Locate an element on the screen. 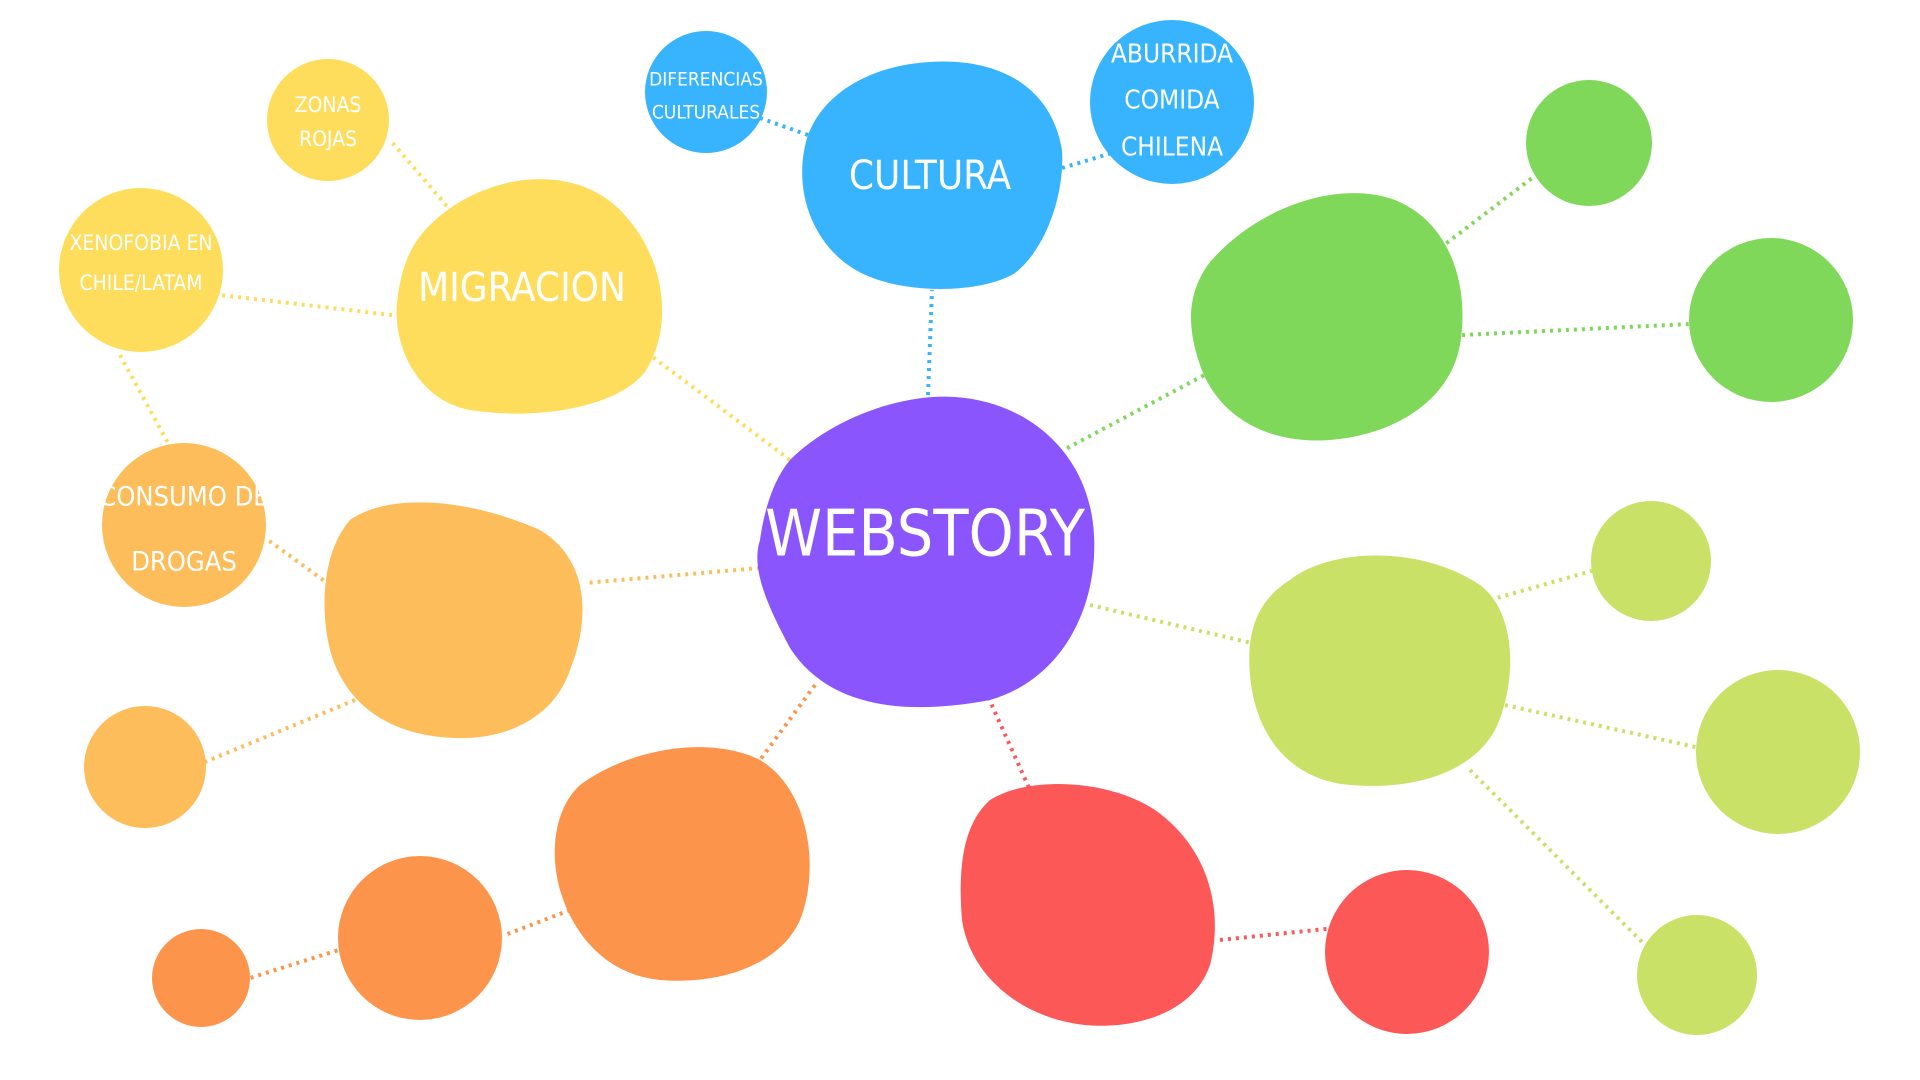 This screenshot has height=1080, width=1920. lime-top-leaf-node is located at coordinates (1651, 561).